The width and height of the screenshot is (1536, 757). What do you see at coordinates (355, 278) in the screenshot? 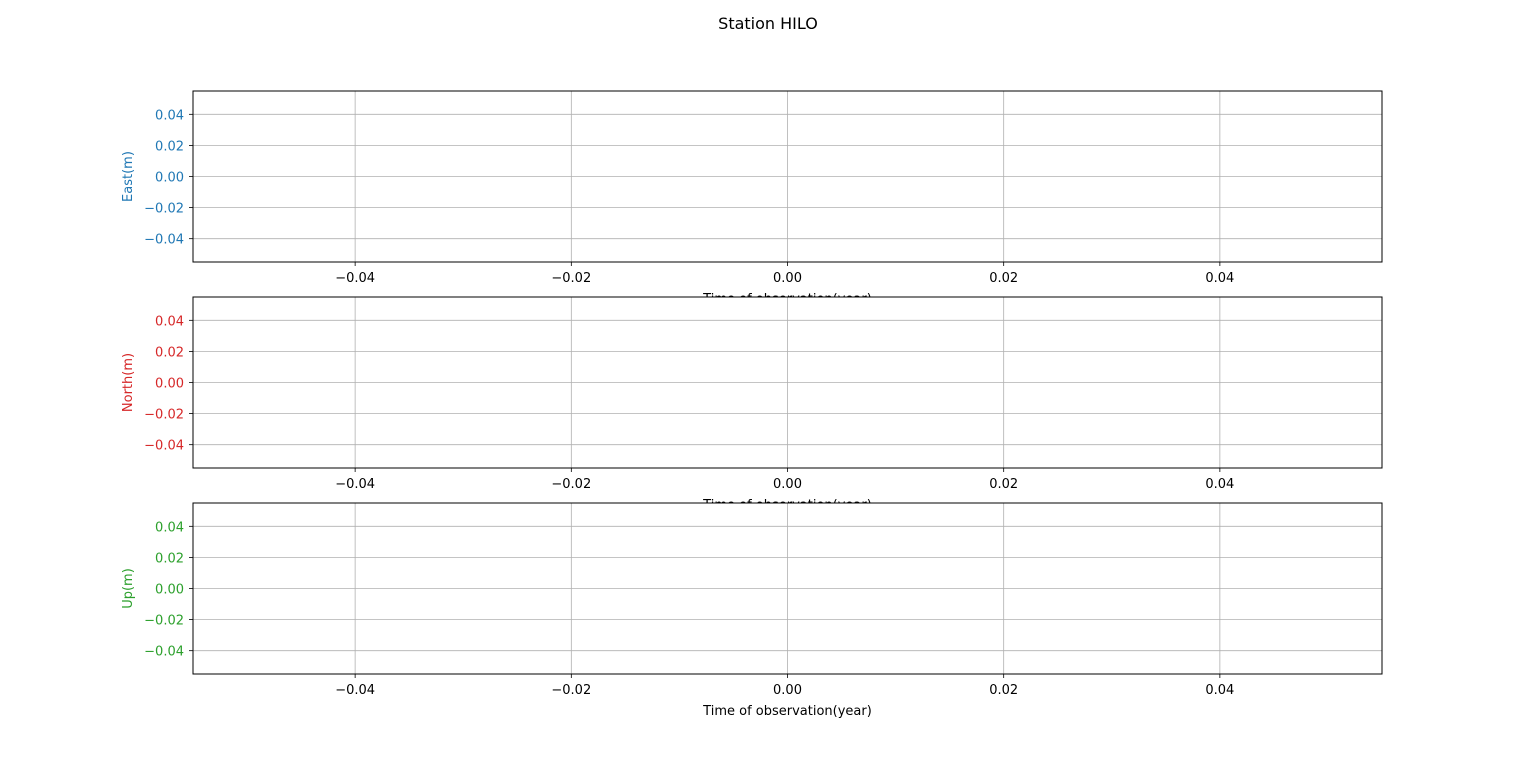
I see `east-xtick-label: −0.04` at bounding box center [355, 278].